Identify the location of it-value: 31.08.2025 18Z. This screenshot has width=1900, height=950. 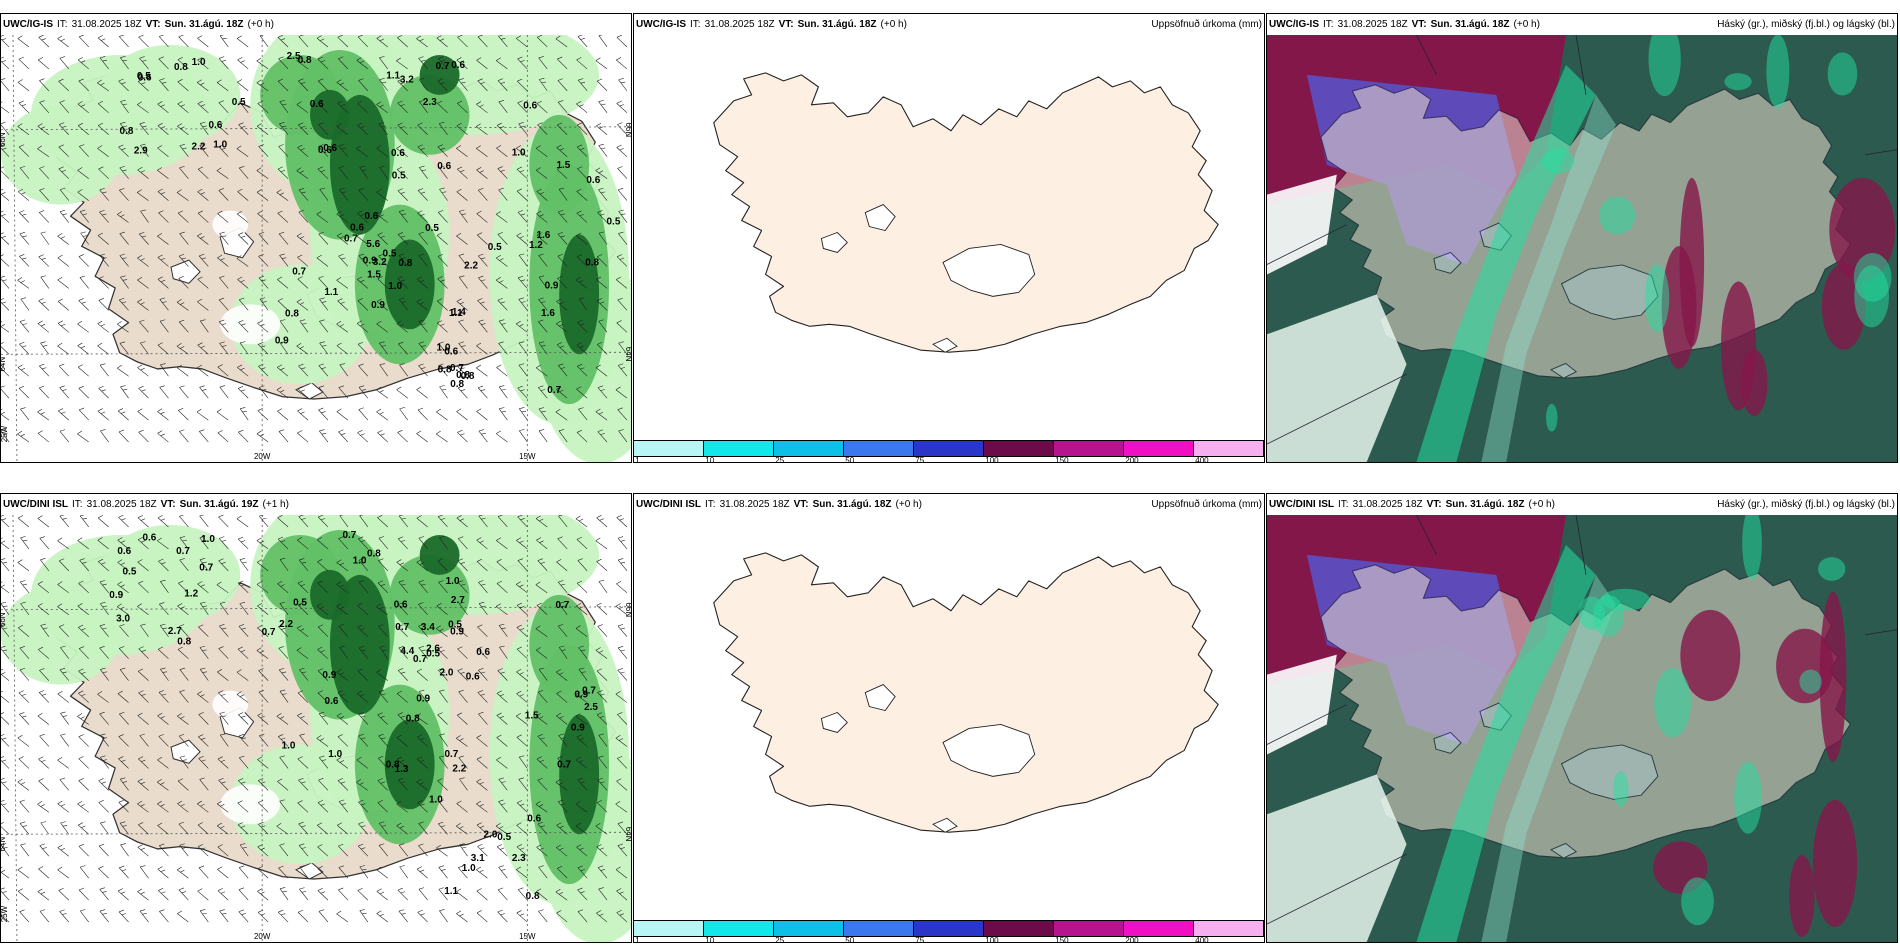
(1372, 24).